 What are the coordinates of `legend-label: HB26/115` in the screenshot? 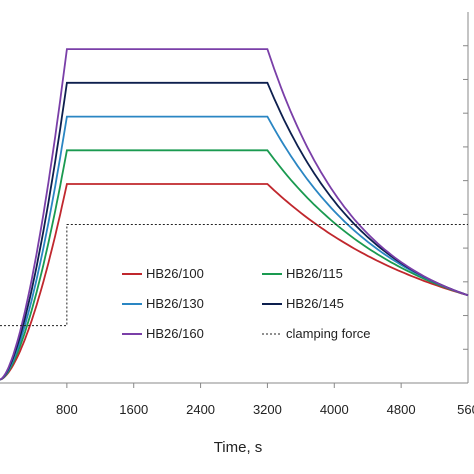 It's located at (314, 273).